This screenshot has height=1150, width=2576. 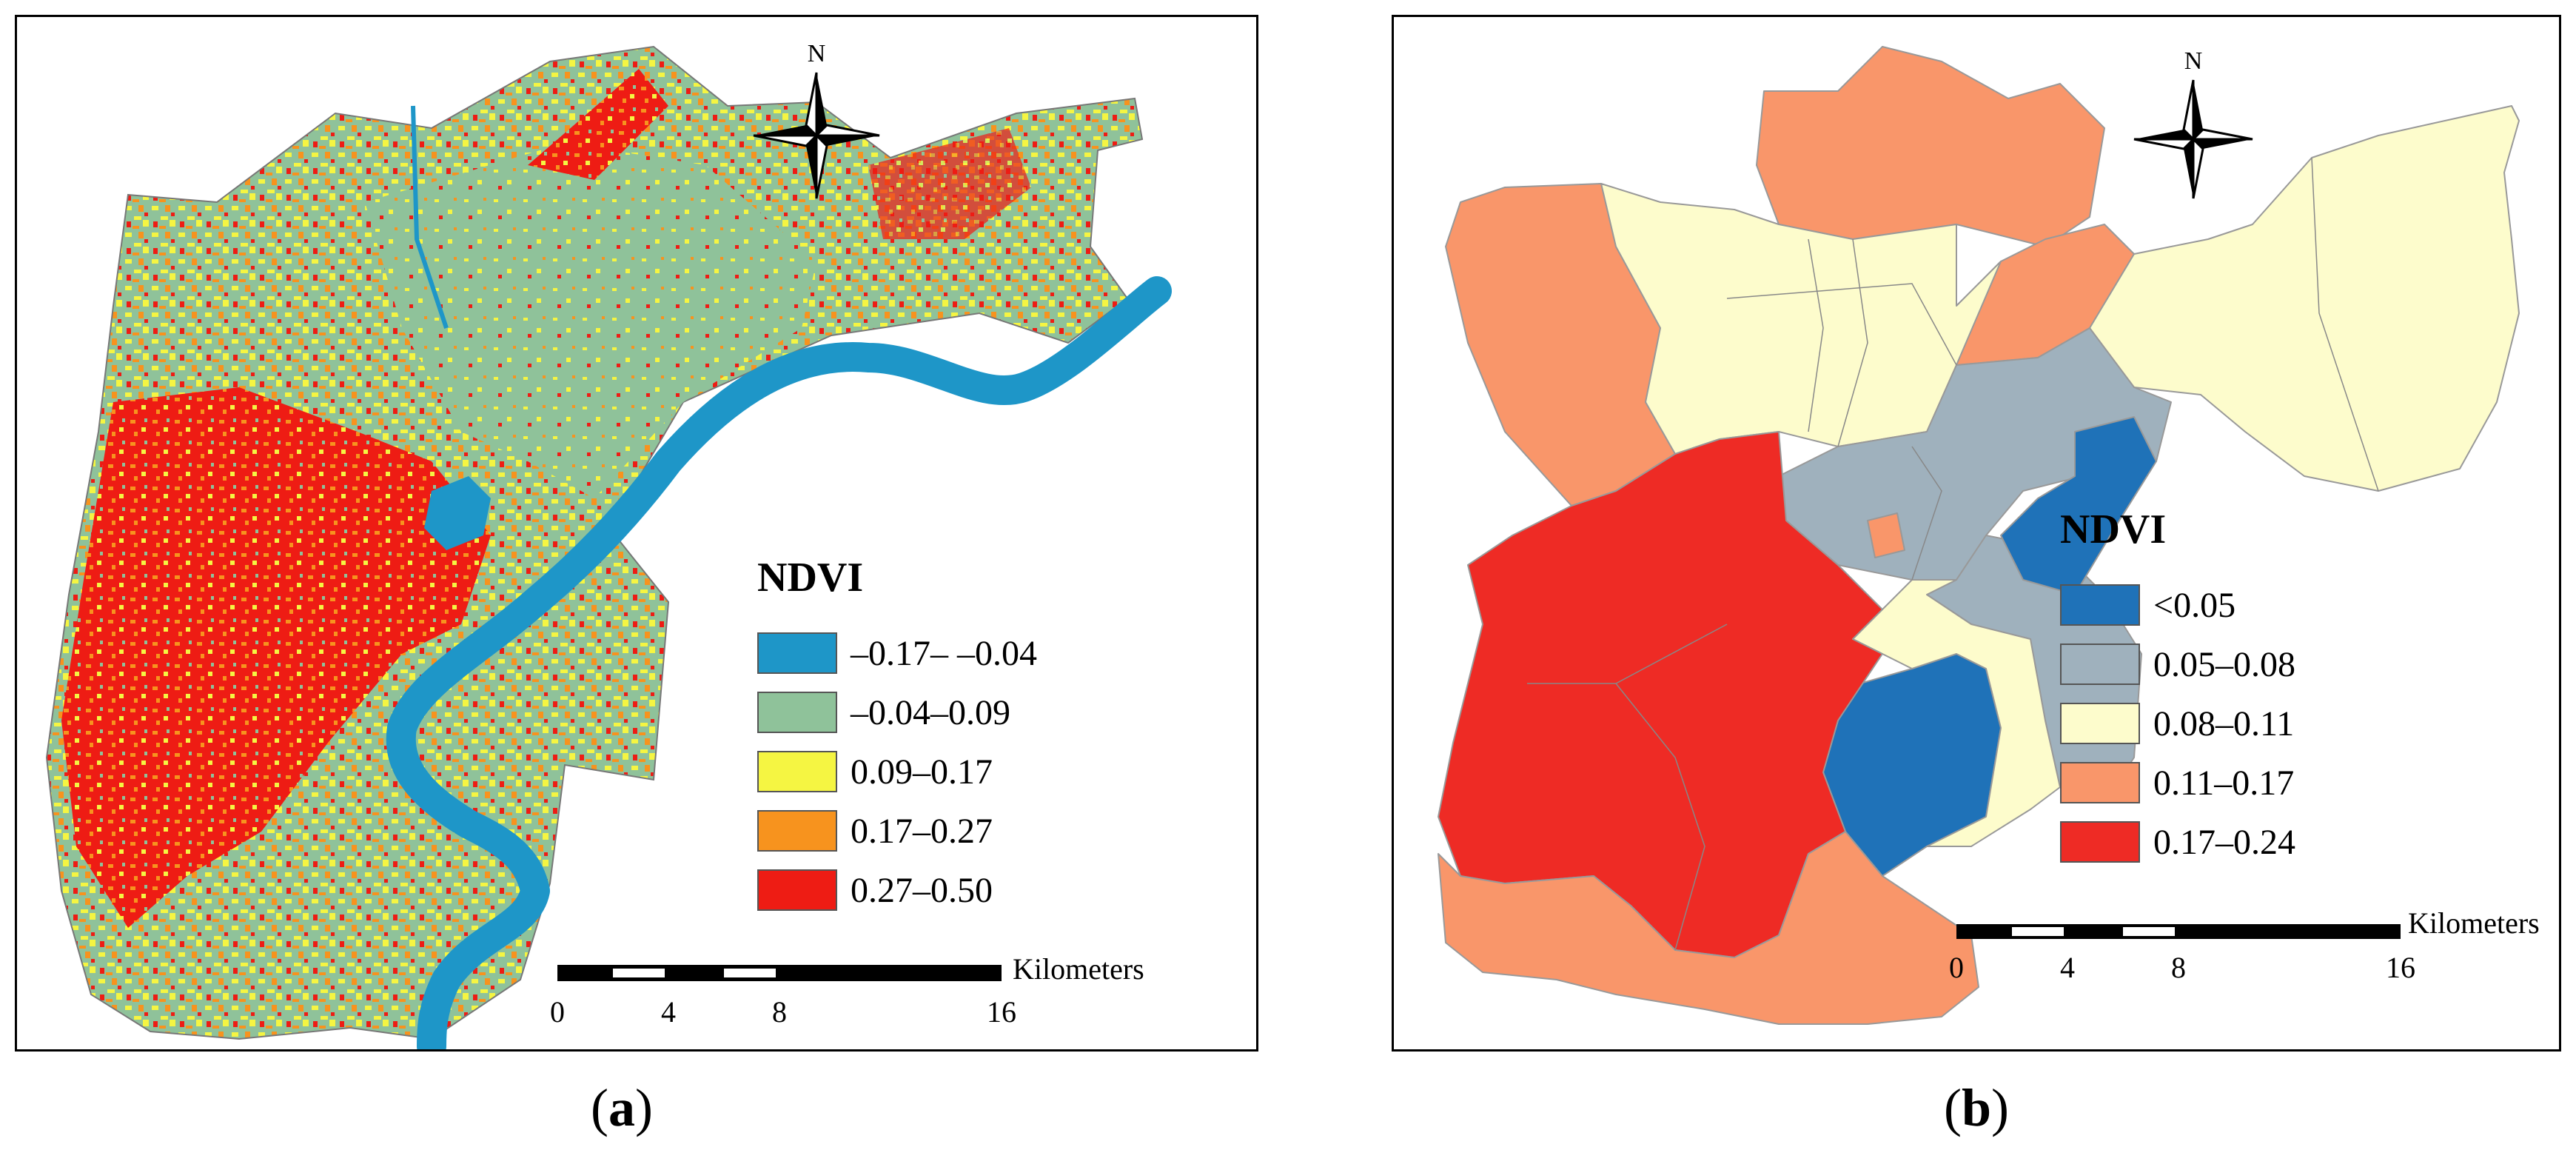 I want to click on forest-patch-north-a, so click(x=598, y=124).